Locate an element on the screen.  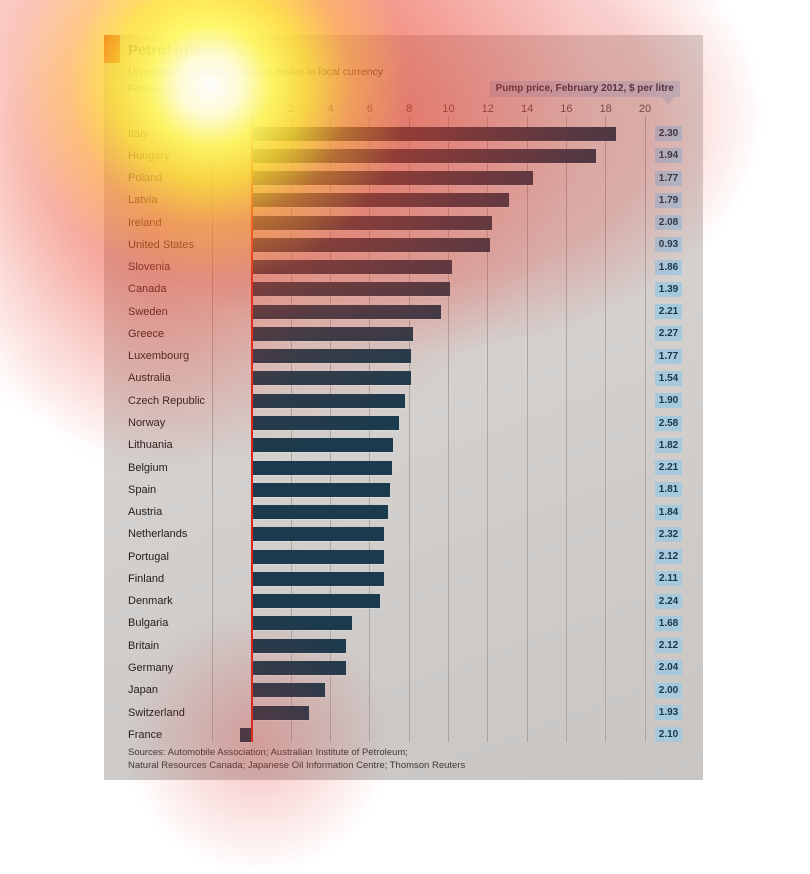
country-label: United States is located at coordinates (161, 244).